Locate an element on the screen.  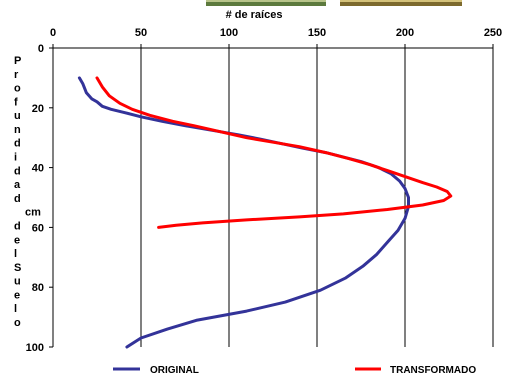
x-tick-label-0: 0 is located at coordinates (53, 33).